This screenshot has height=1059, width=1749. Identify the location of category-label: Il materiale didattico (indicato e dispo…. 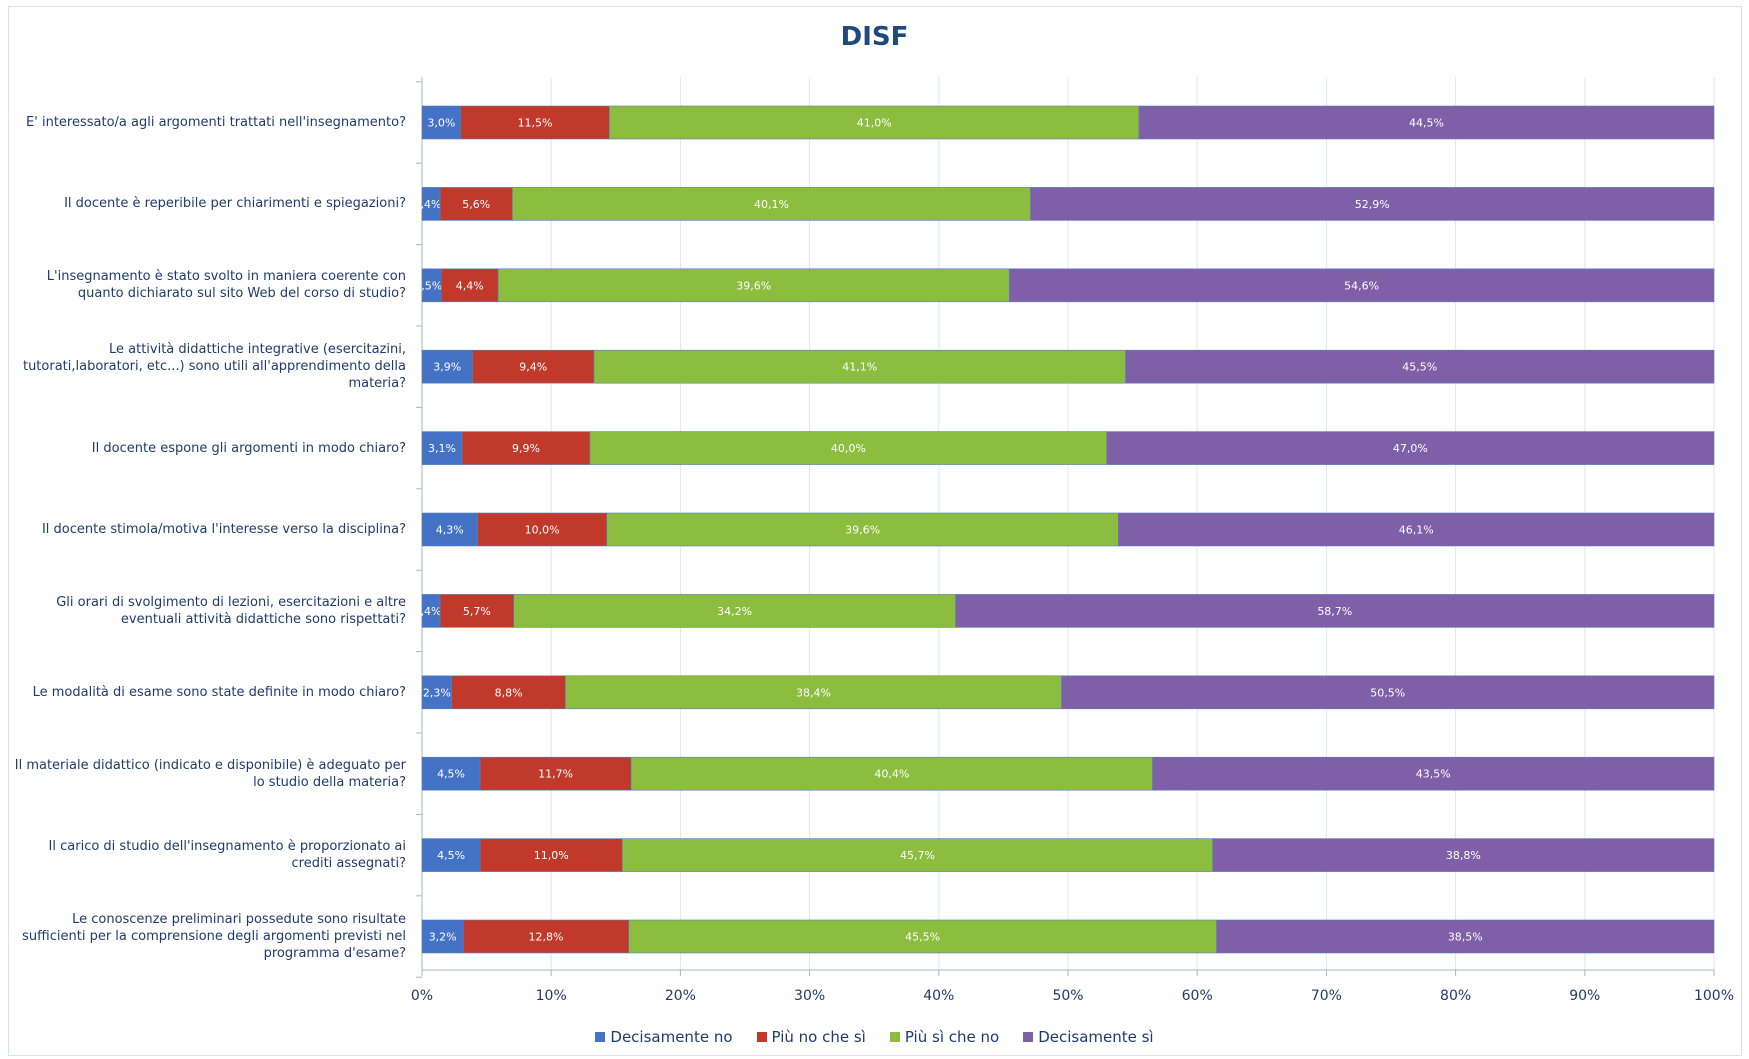
(208, 774).